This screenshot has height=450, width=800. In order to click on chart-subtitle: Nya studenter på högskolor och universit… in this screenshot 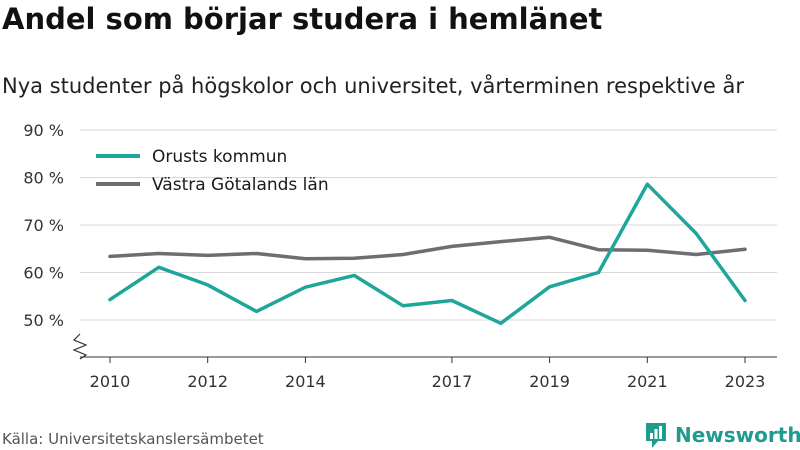, I will do `click(373, 86)`.